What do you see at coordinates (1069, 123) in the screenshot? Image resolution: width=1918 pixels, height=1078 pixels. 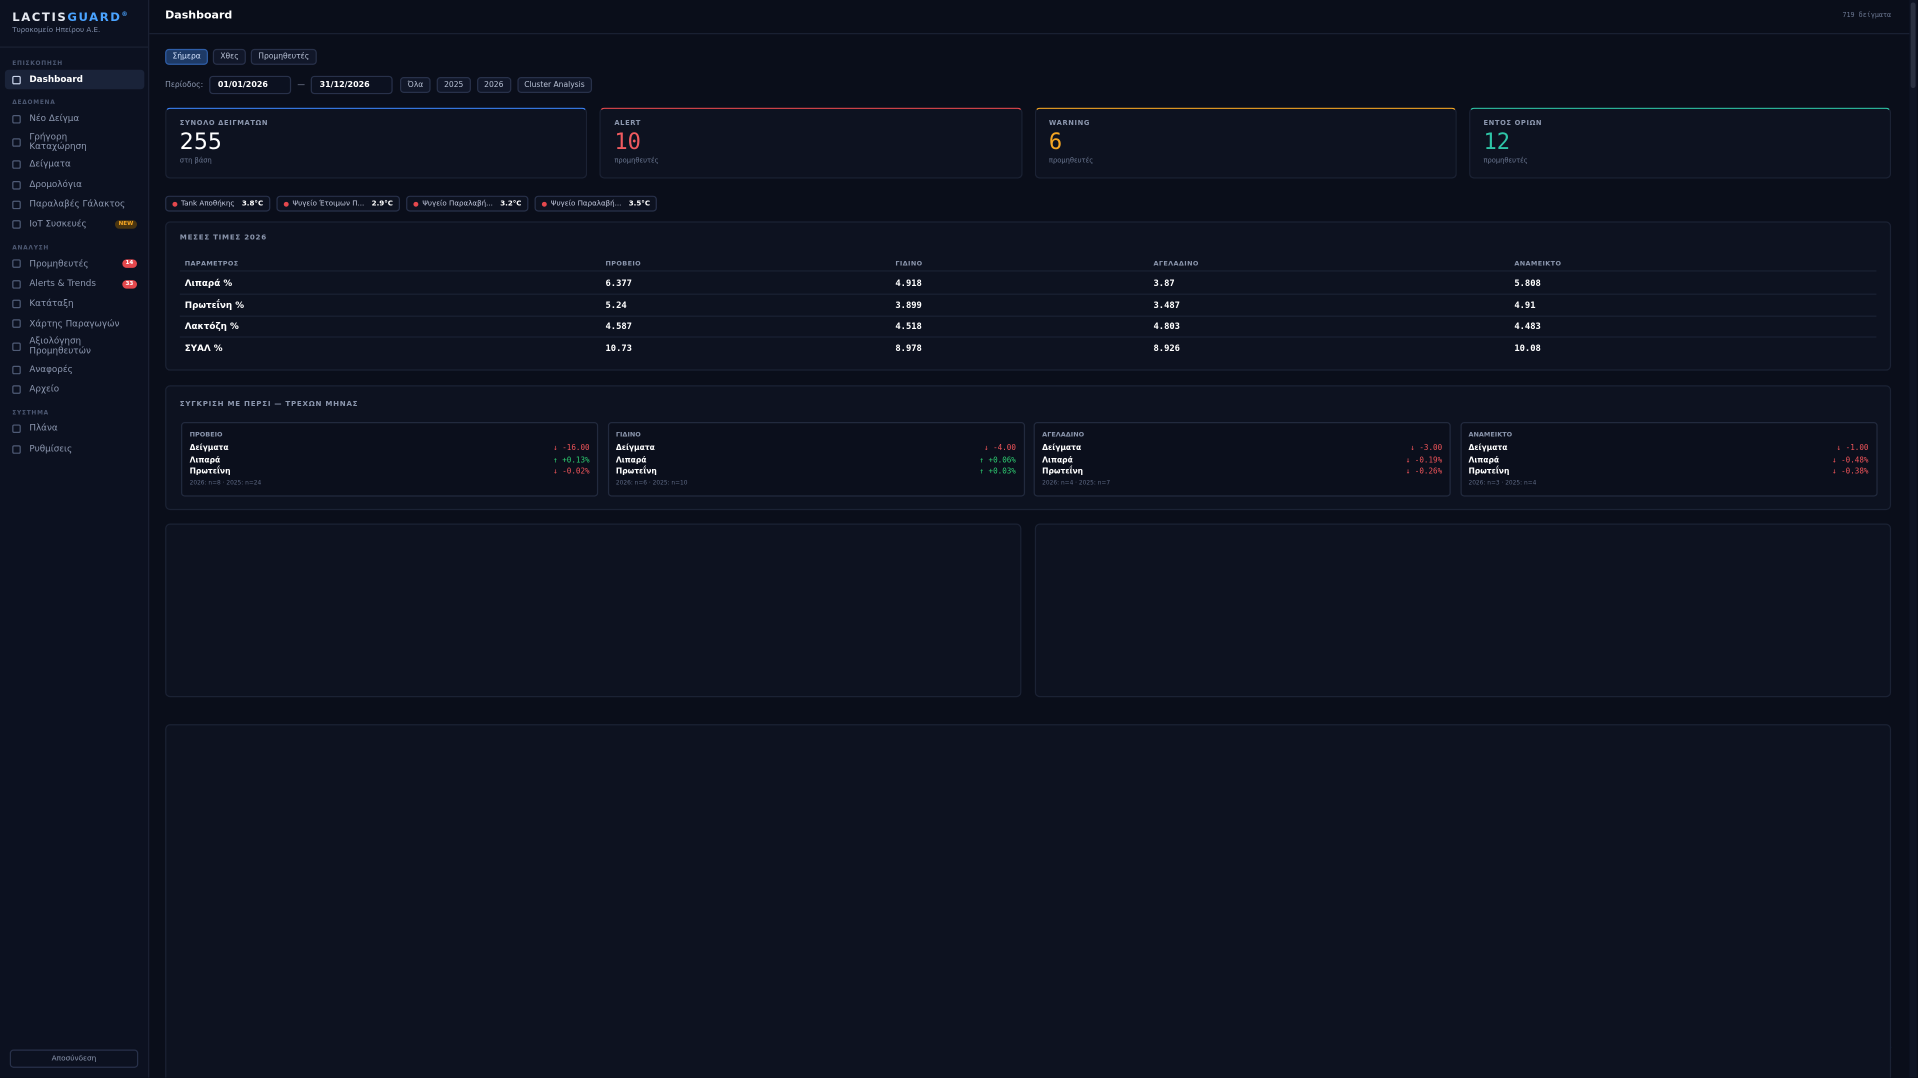 I see `kpi-label: WARNING` at bounding box center [1069, 123].